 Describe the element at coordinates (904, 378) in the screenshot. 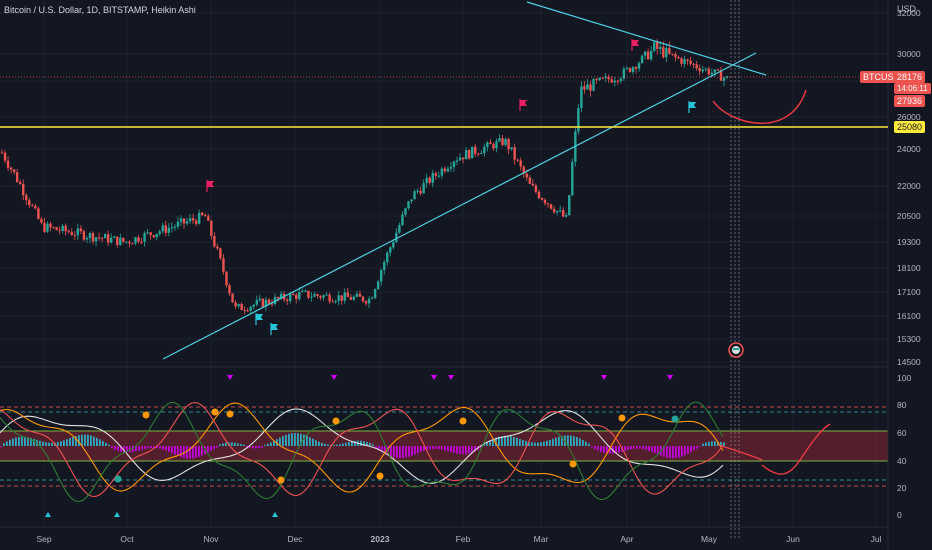

I see `oscillator-tick-label: 100` at that location.